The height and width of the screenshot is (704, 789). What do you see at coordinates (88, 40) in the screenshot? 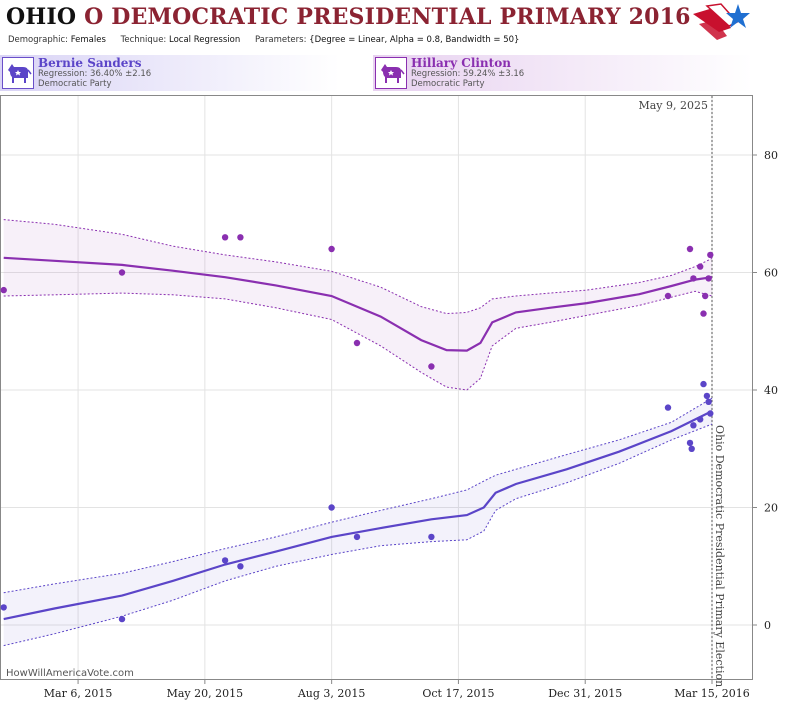
I see `demographic-value: Females` at bounding box center [88, 40].